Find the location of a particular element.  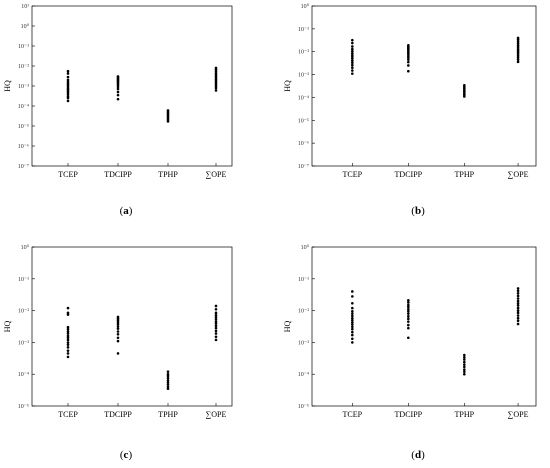

y-axis-title: HQ is located at coordinates (7, 86).